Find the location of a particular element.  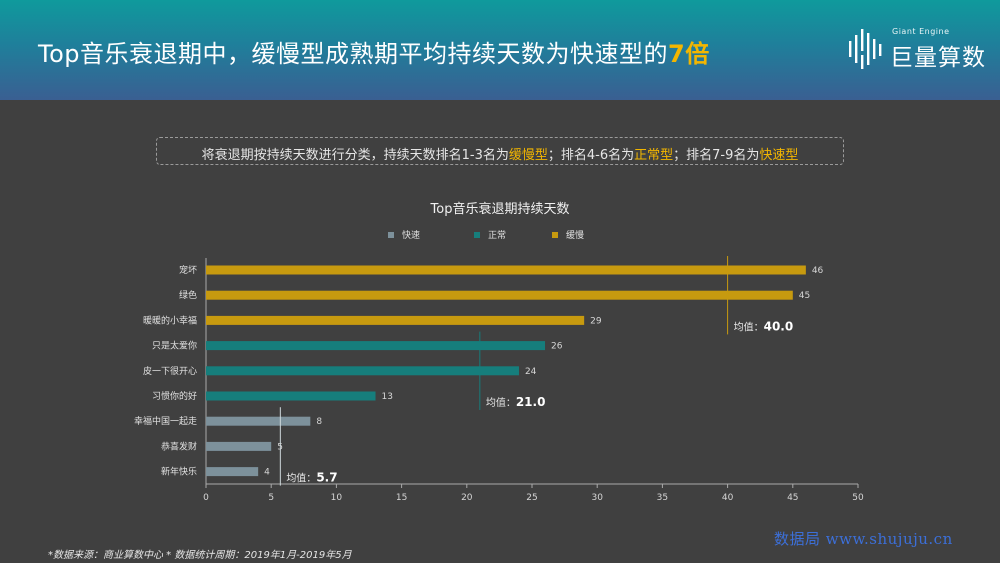

value-label-8: 4 is located at coordinates (267, 473).